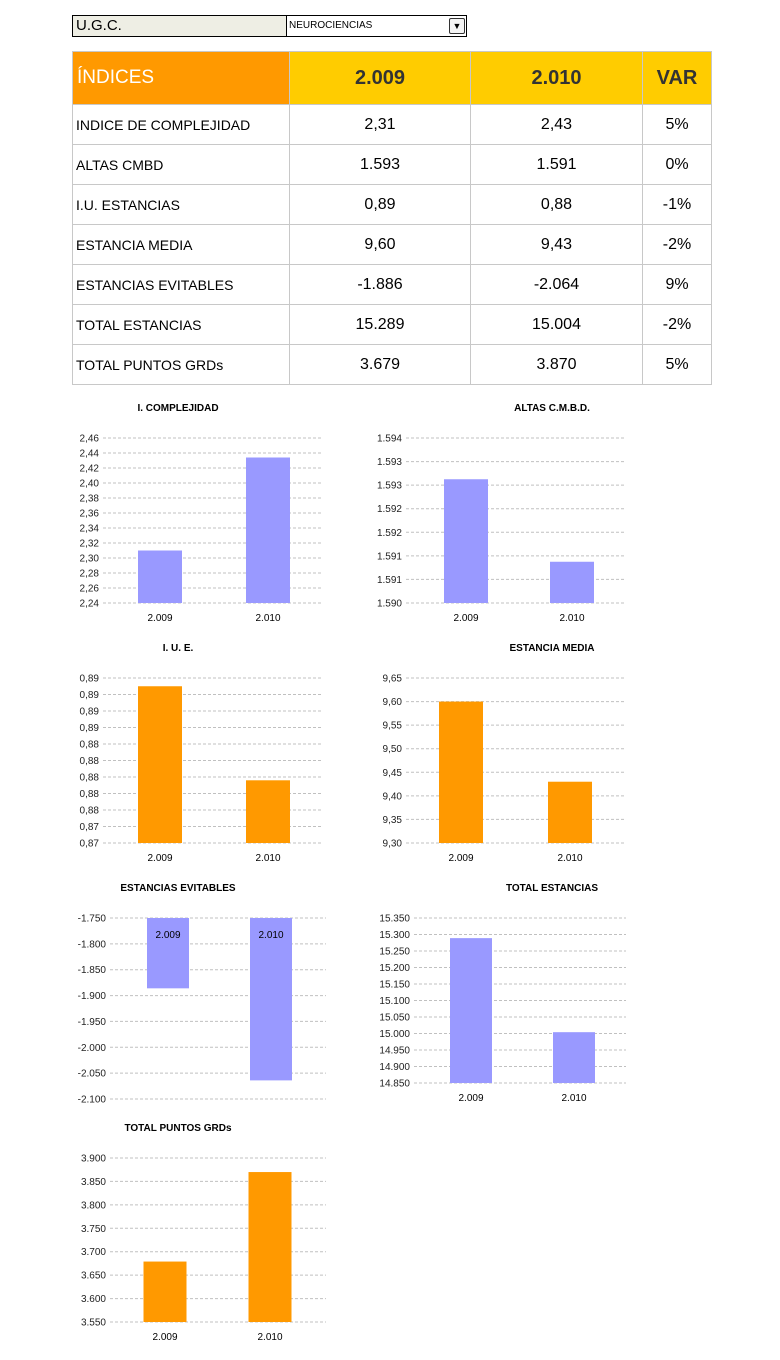 This screenshot has height=1360, width=780. Describe the element at coordinates (376, 26) in the screenshot. I see `ugc-dropdown: NEUROCIENCIAS ▼` at that location.